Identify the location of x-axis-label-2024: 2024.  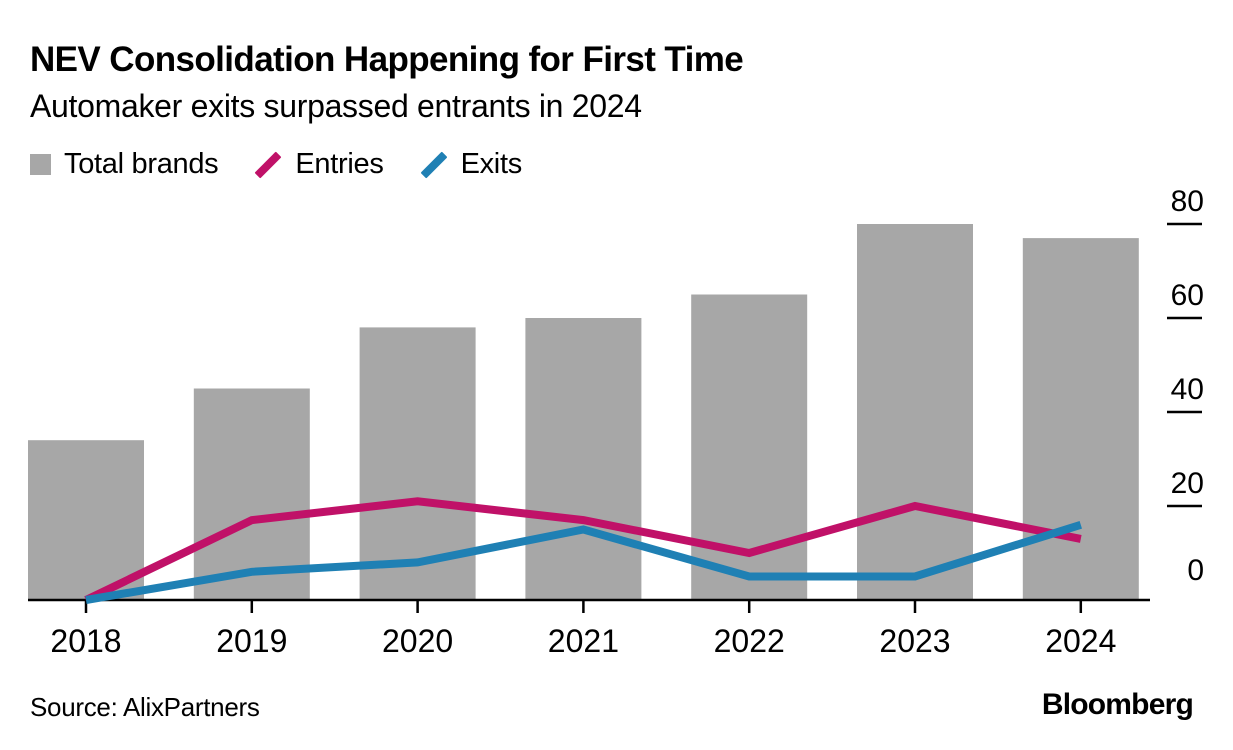
(1080, 641).